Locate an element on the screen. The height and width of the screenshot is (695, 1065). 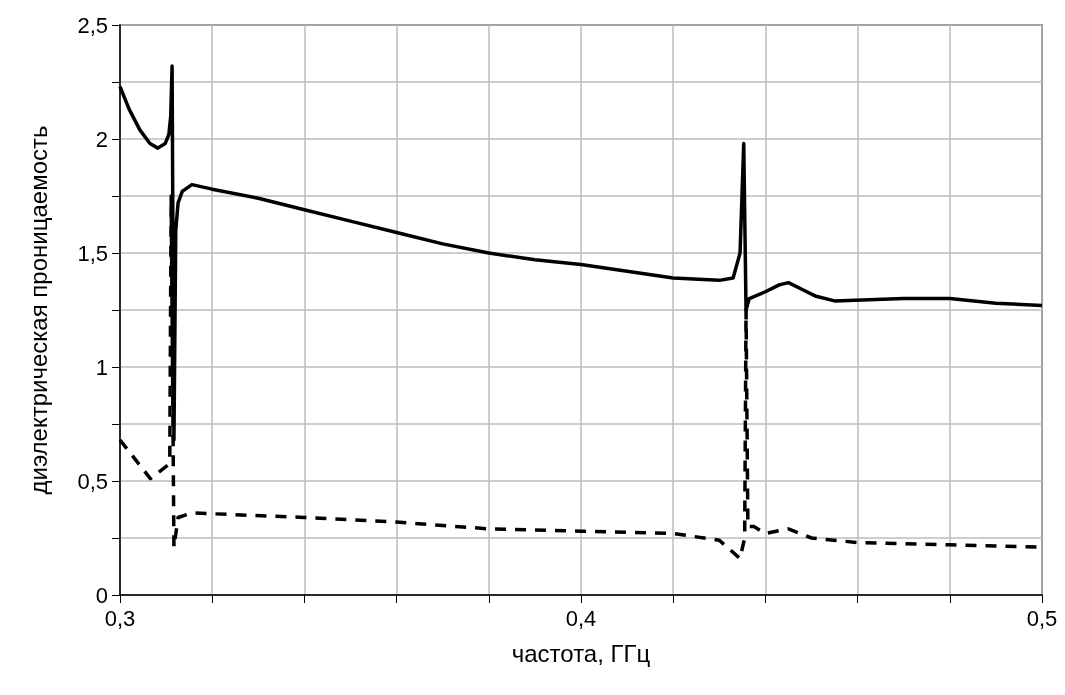
y-tick-label: 0,5 is located at coordinates (92, 481).